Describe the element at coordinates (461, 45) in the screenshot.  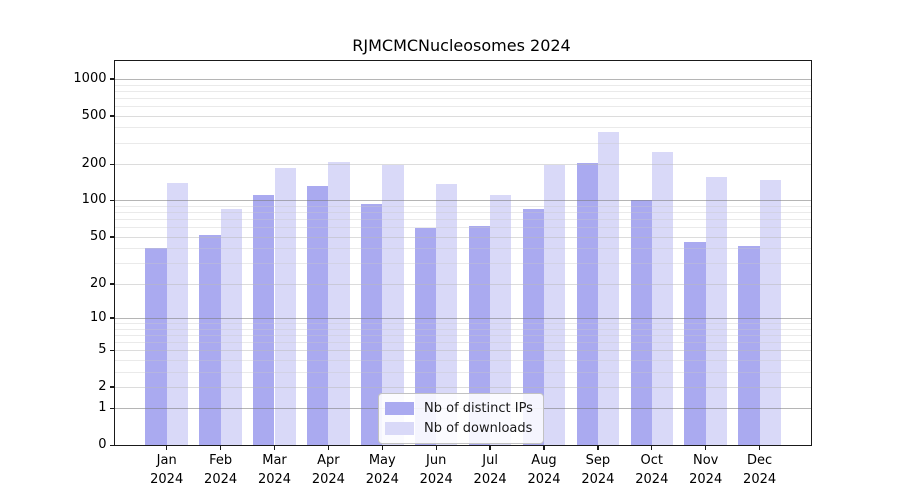
I see `chart-title: RJMCMCNucleosomes 2024` at that location.